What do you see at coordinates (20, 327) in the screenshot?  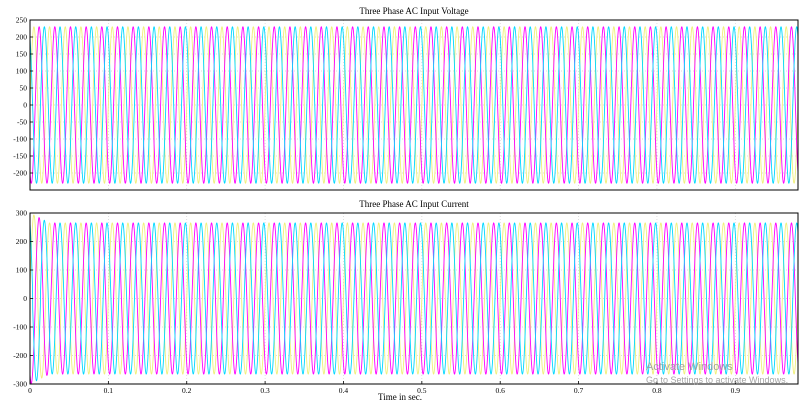 I see `current-y-tick-label: -100` at bounding box center [20, 327].